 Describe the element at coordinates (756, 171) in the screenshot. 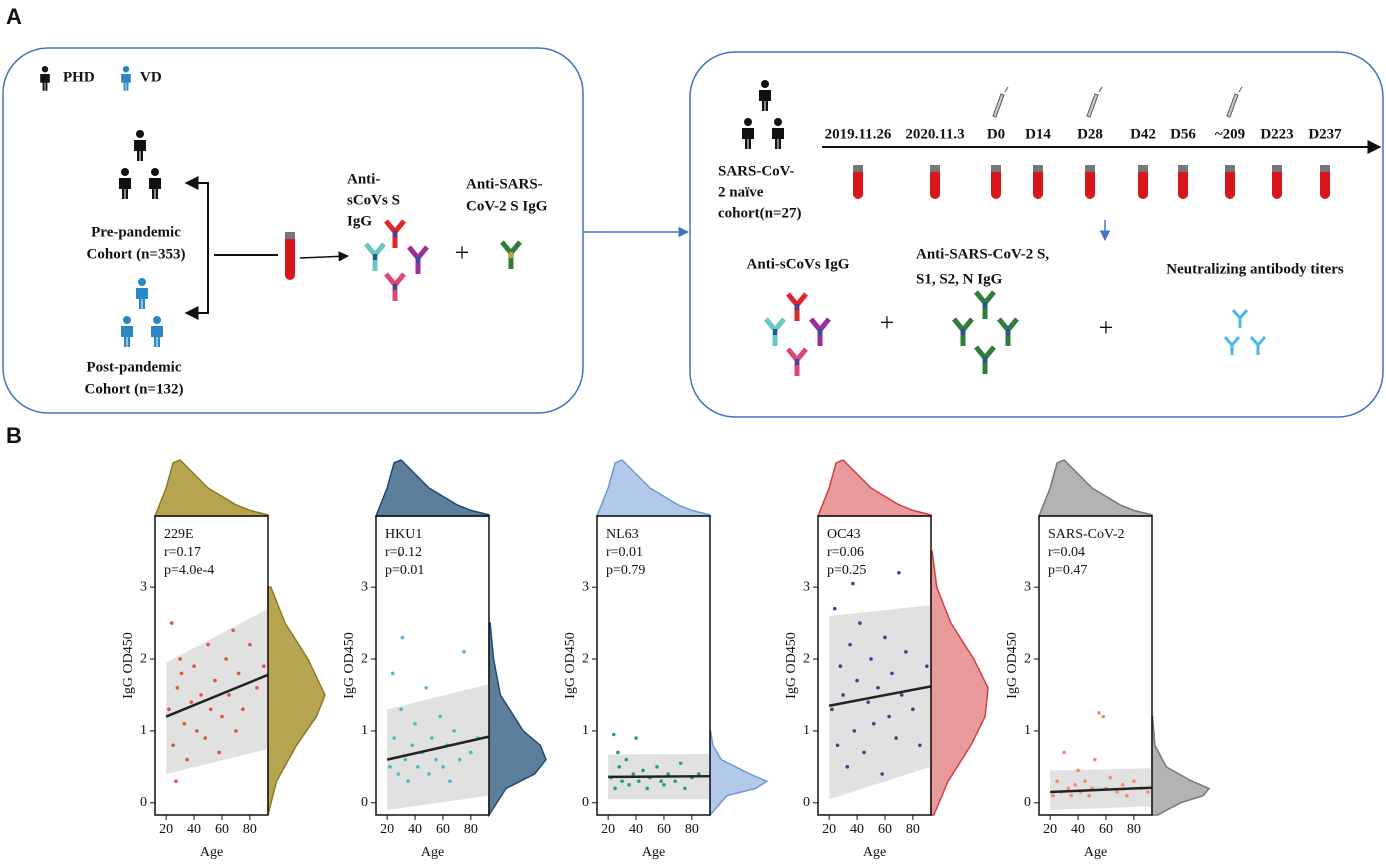

I see `cohort-text: SARS-CoV-` at that location.